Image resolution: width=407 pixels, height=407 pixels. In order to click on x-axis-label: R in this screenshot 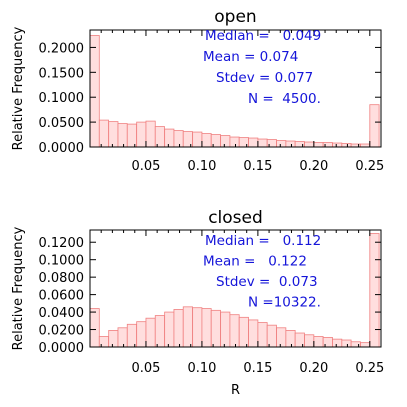, I will do `click(235, 390)`.